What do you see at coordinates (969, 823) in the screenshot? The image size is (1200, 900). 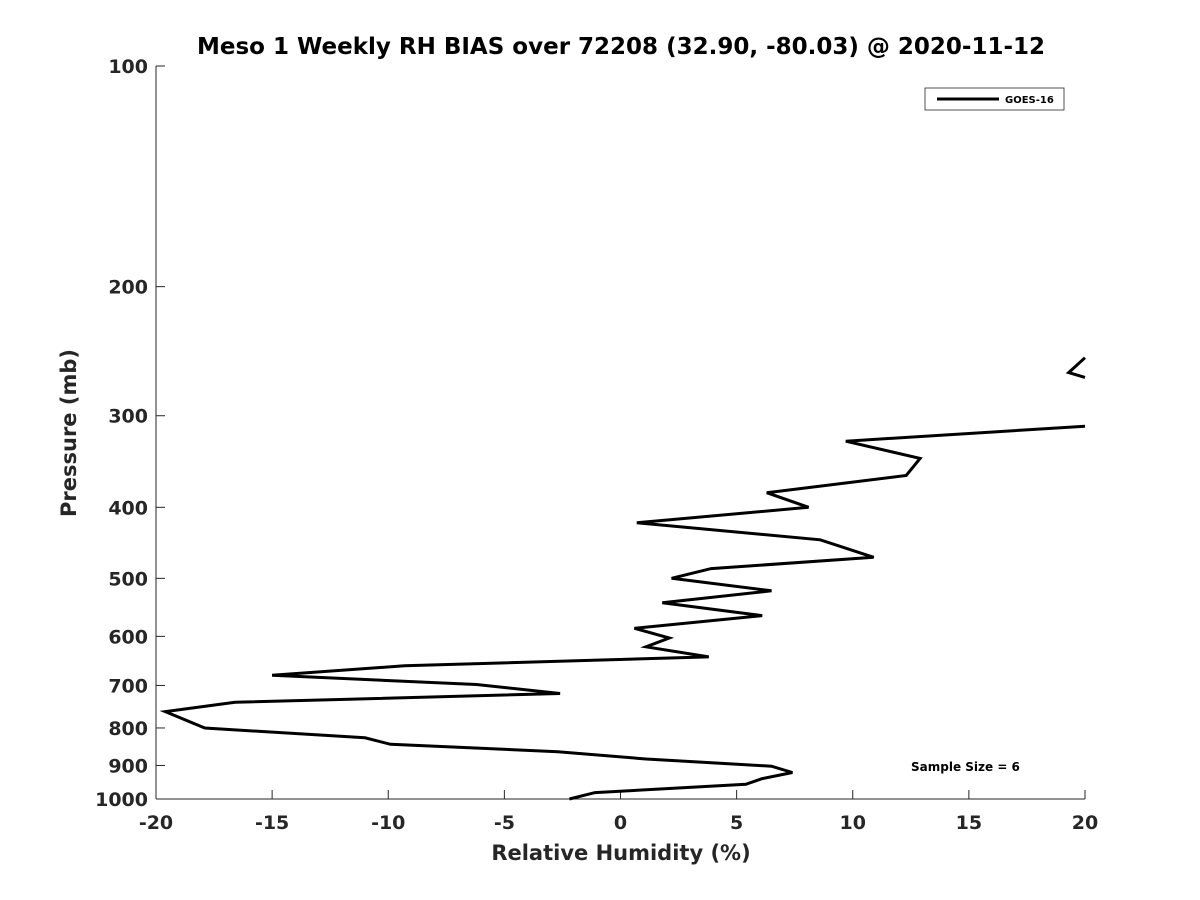 I see `x-tick-label: 15` at bounding box center [969, 823].